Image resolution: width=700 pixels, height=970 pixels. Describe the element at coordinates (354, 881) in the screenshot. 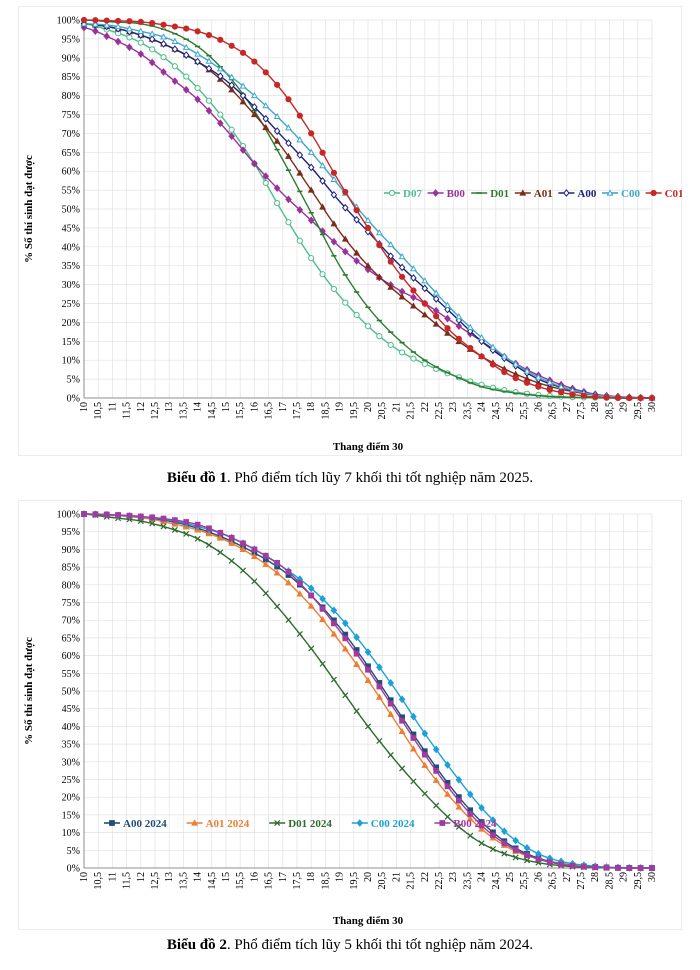

I see `x-tick-label: 19,5` at that location.